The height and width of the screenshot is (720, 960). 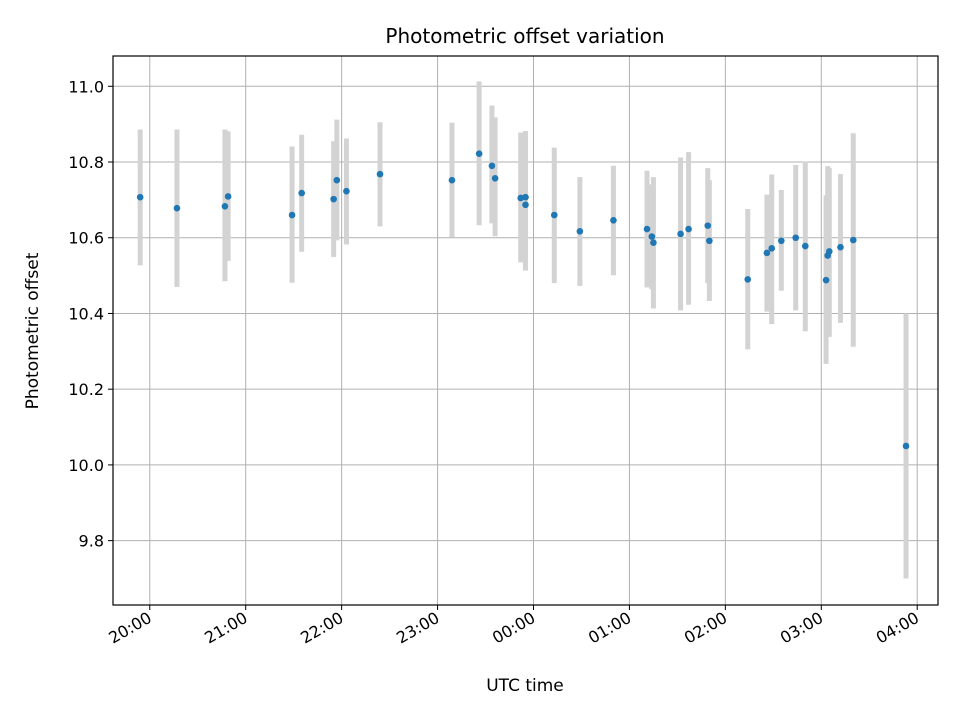 I want to click on chart-title: Photometric offset variation, so click(x=524, y=36).